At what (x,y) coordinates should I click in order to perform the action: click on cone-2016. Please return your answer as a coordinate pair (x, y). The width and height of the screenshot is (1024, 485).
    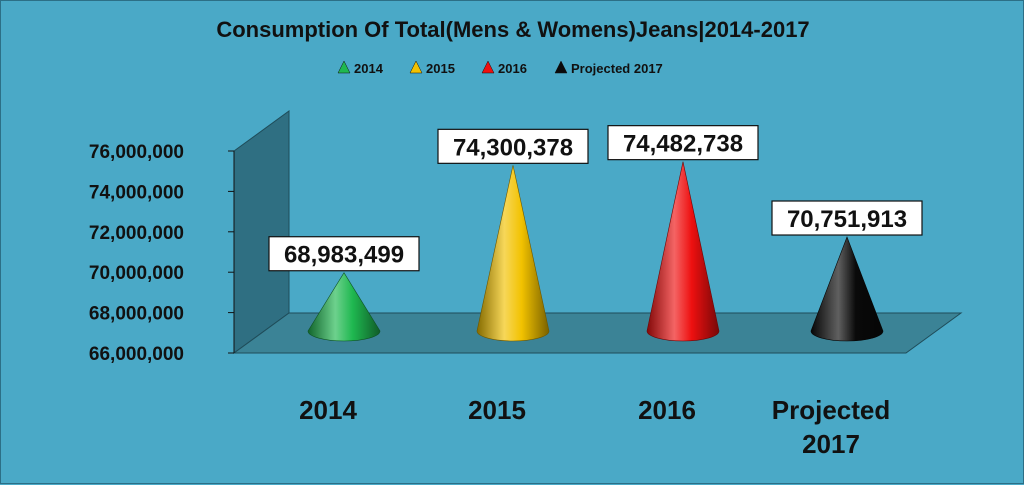
    Looking at the image, I should click on (683, 251).